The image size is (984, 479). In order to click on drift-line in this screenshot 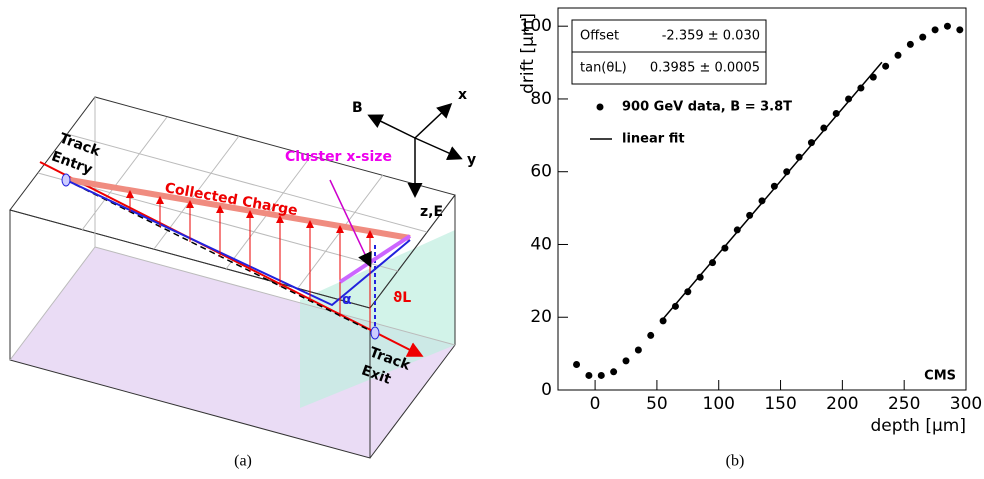, I will do `click(238, 243)`.